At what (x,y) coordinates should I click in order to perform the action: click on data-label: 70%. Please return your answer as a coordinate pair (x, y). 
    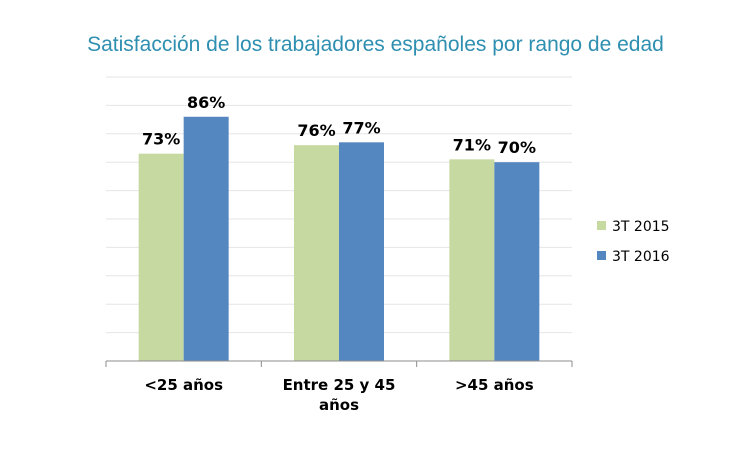
    Looking at the image, I should click on (517, 147).